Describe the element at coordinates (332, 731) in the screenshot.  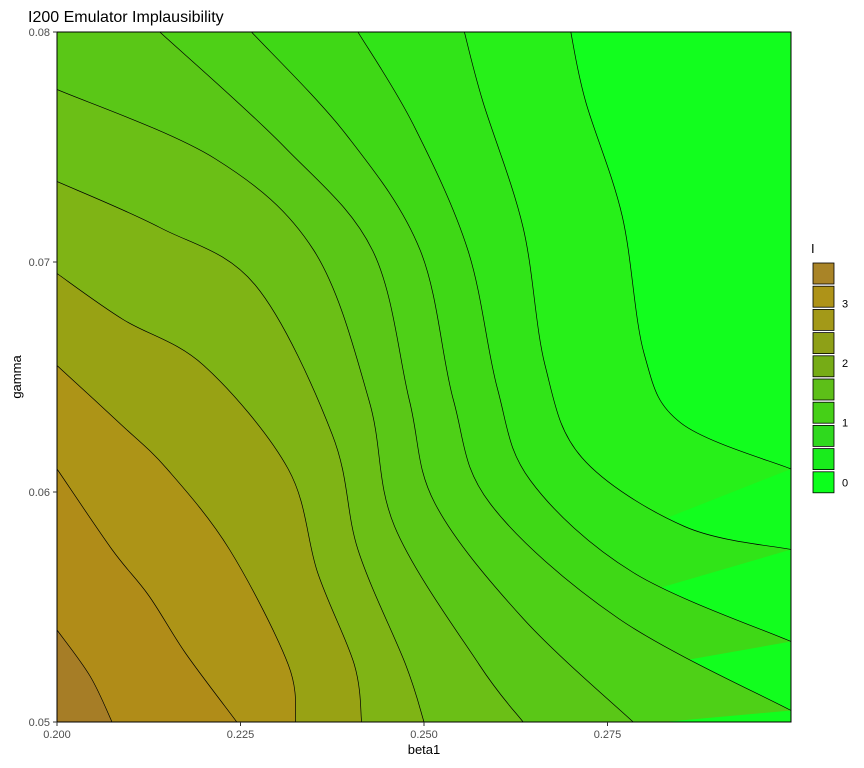
I see `x-axis: 0.200 0.225 0.250 0.275` at that location.